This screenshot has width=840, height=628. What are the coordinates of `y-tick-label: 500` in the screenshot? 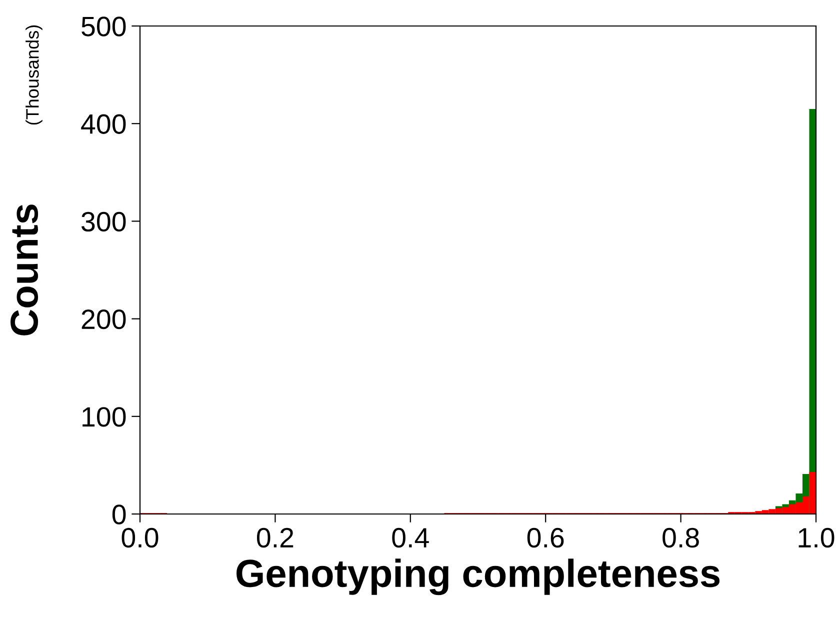 It's located at (104, 26).